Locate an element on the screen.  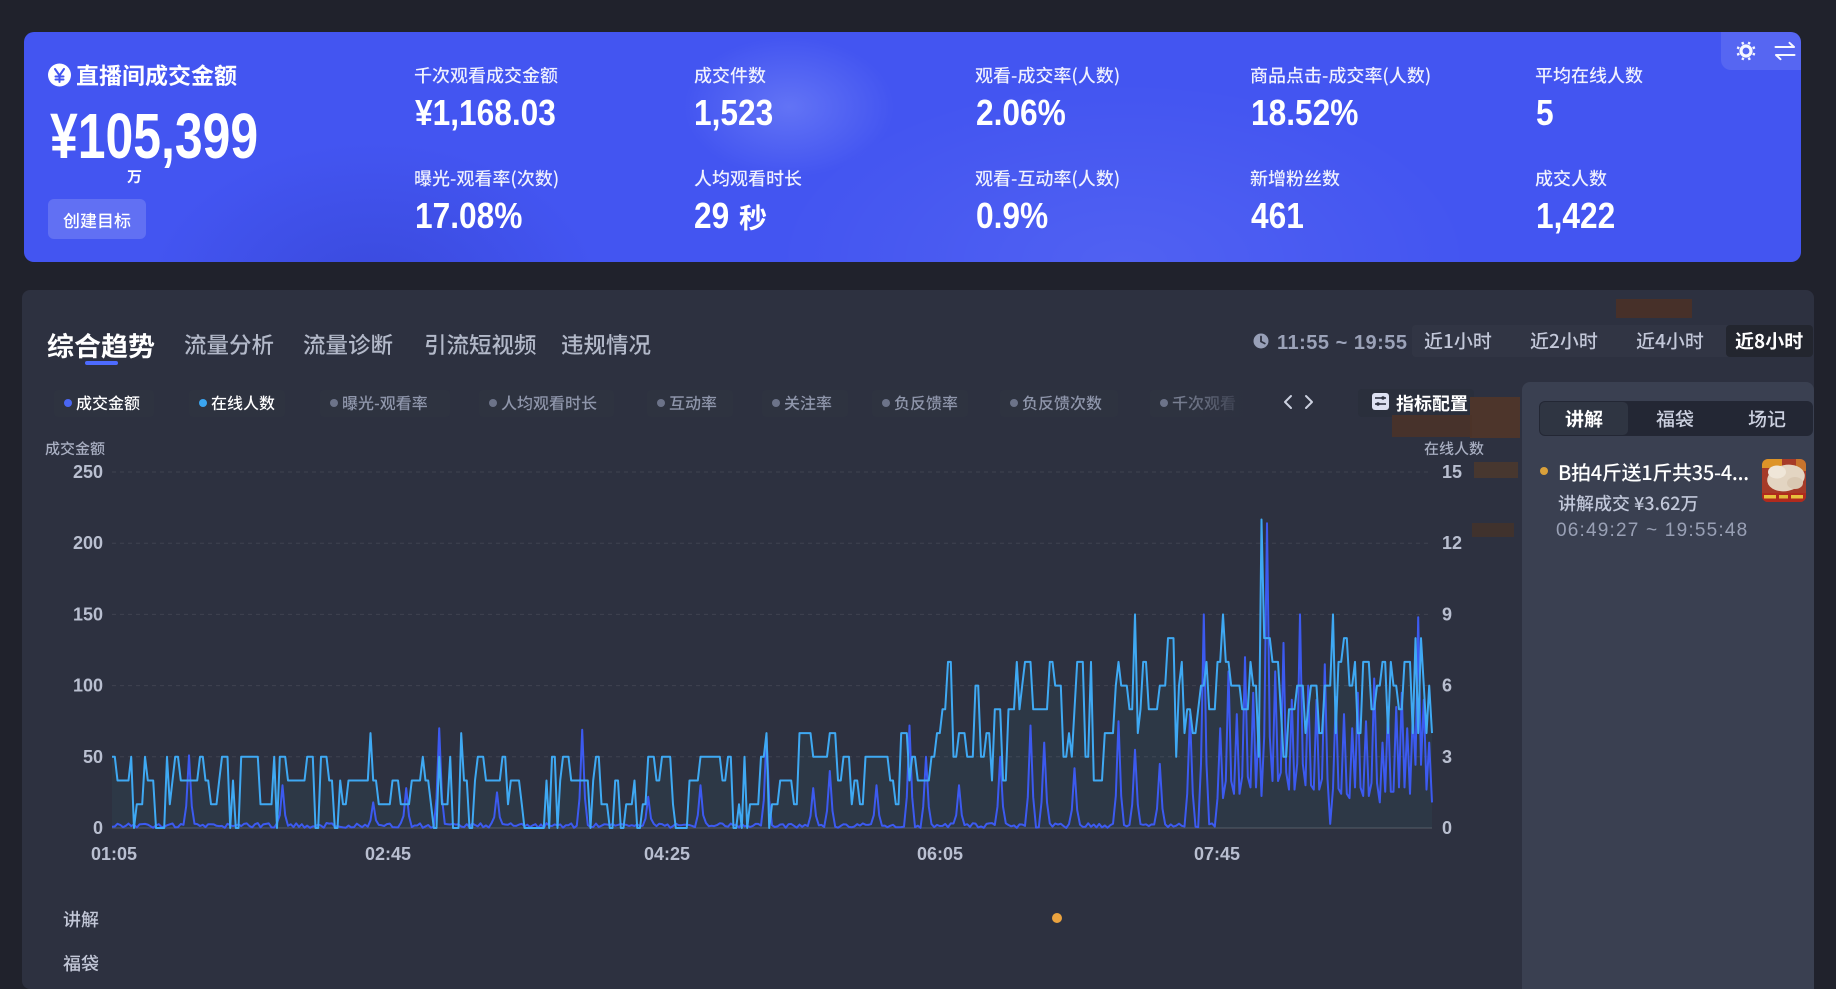
svg-text: 0.9% is located at coordinates (1012, 216).